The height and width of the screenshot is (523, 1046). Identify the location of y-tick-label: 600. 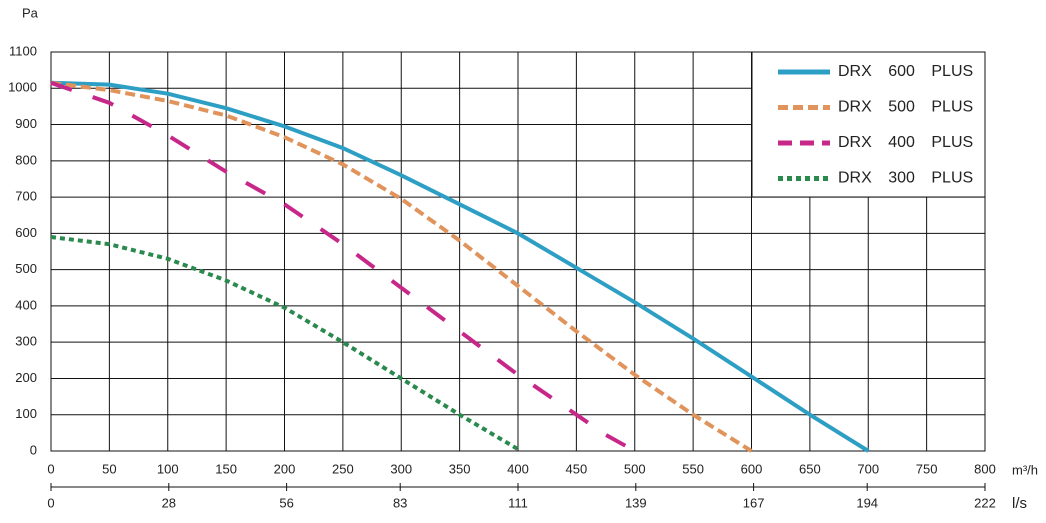
(26, 232).